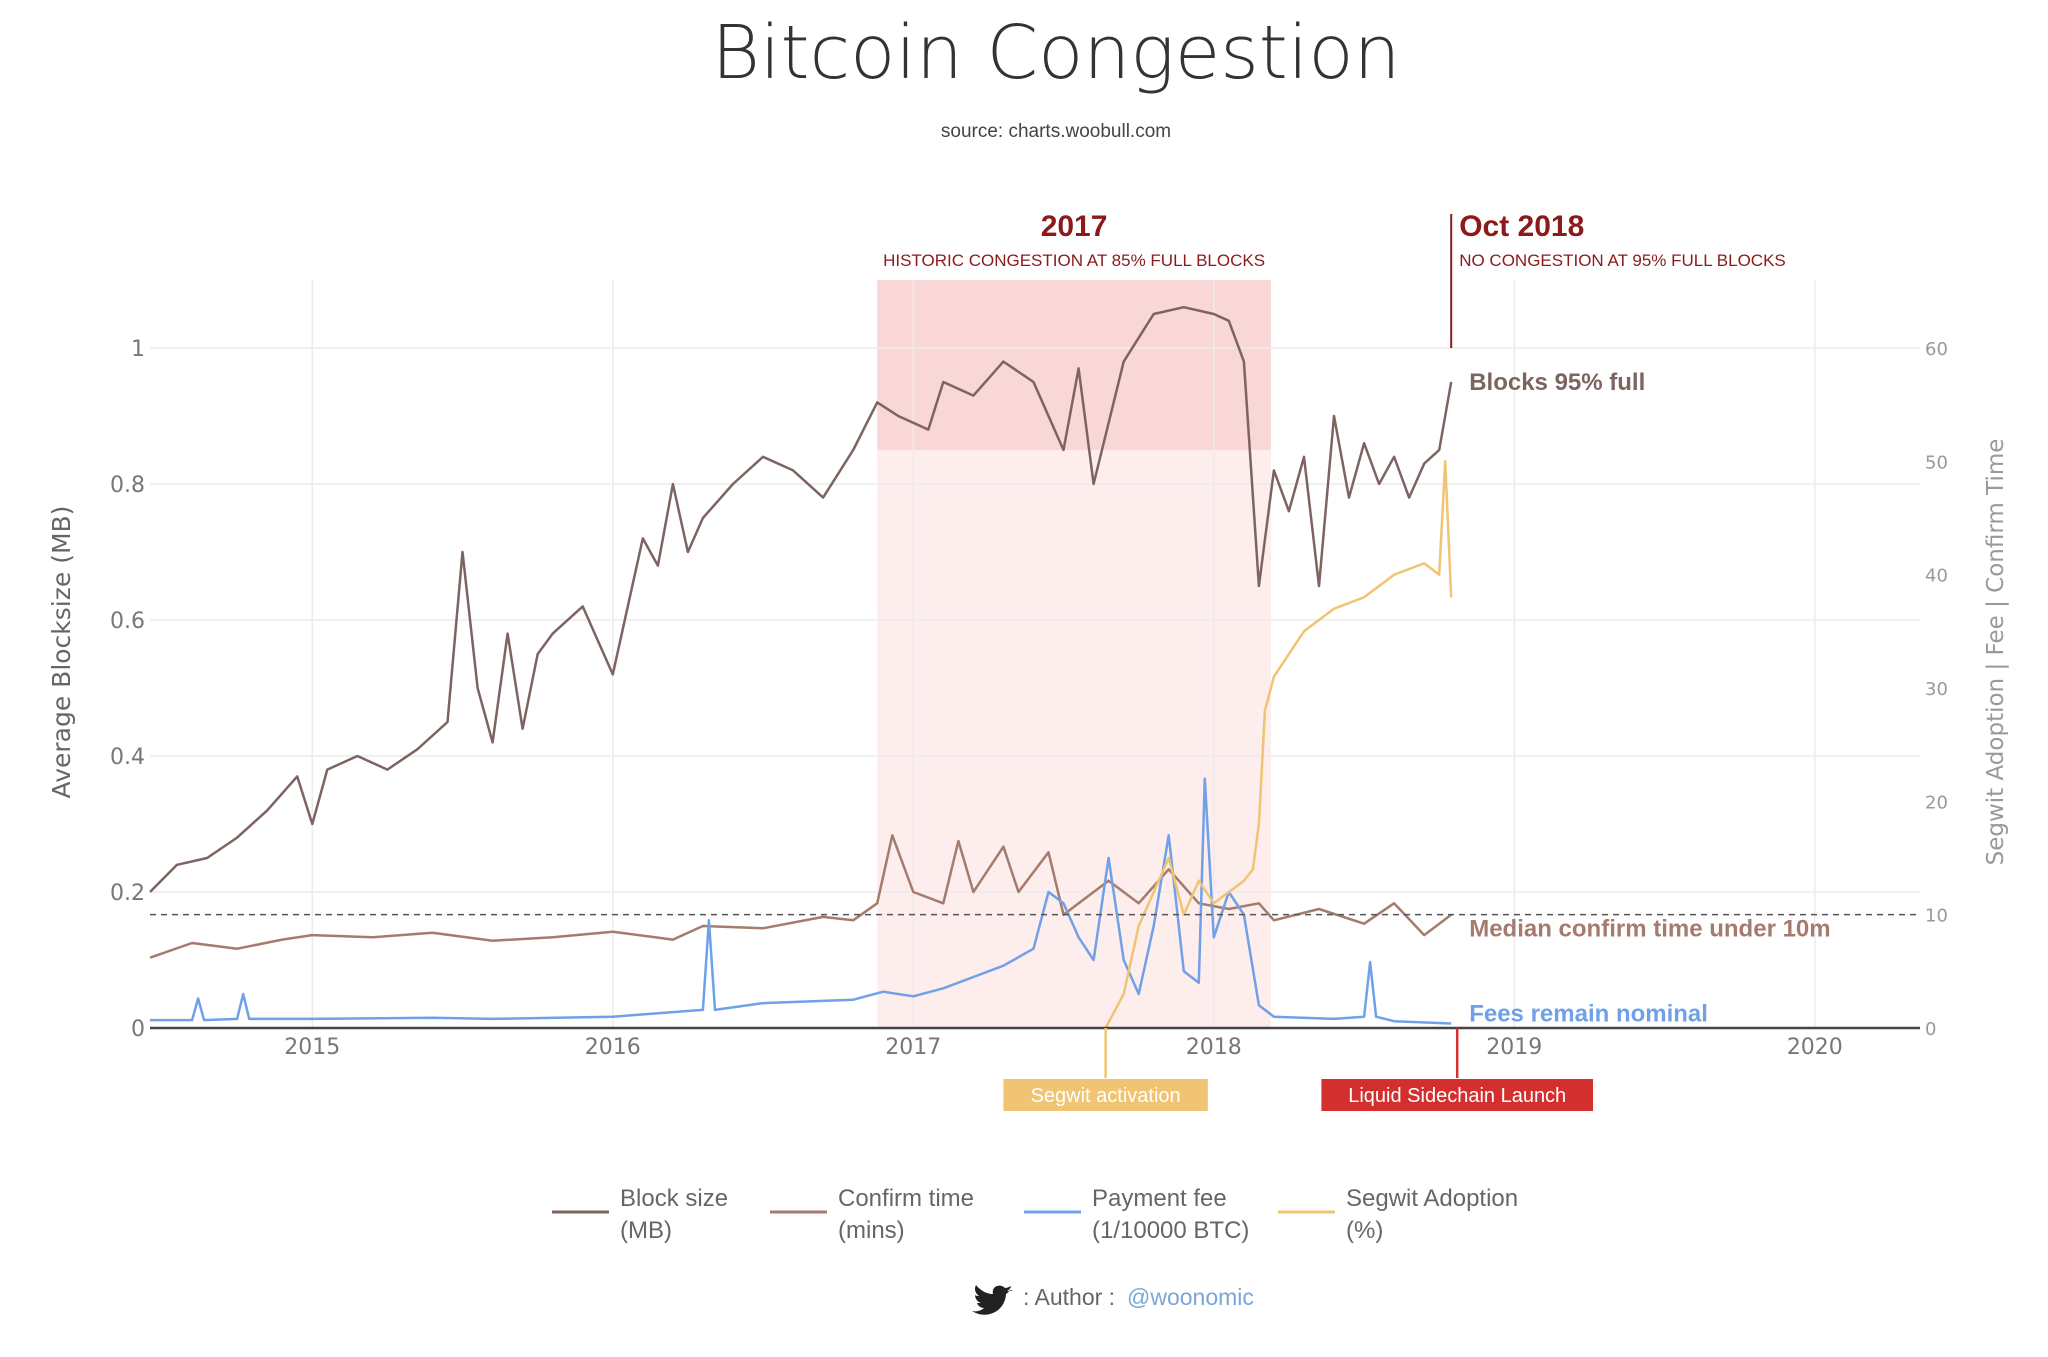 The width and height of the screenshot is (2048, 1357). What do you see at coordinates (1815, 1047) in the screenshot?
I see `x-tick-label-5: 2020` at bounding box center [1815, 1047].